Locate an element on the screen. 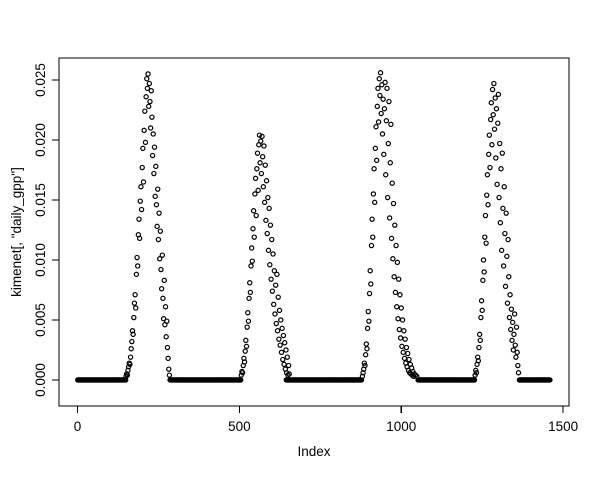 The height and width of the screenshot is (480, 600). x-tick-label: 1500 is located at coordinates (563, 426).